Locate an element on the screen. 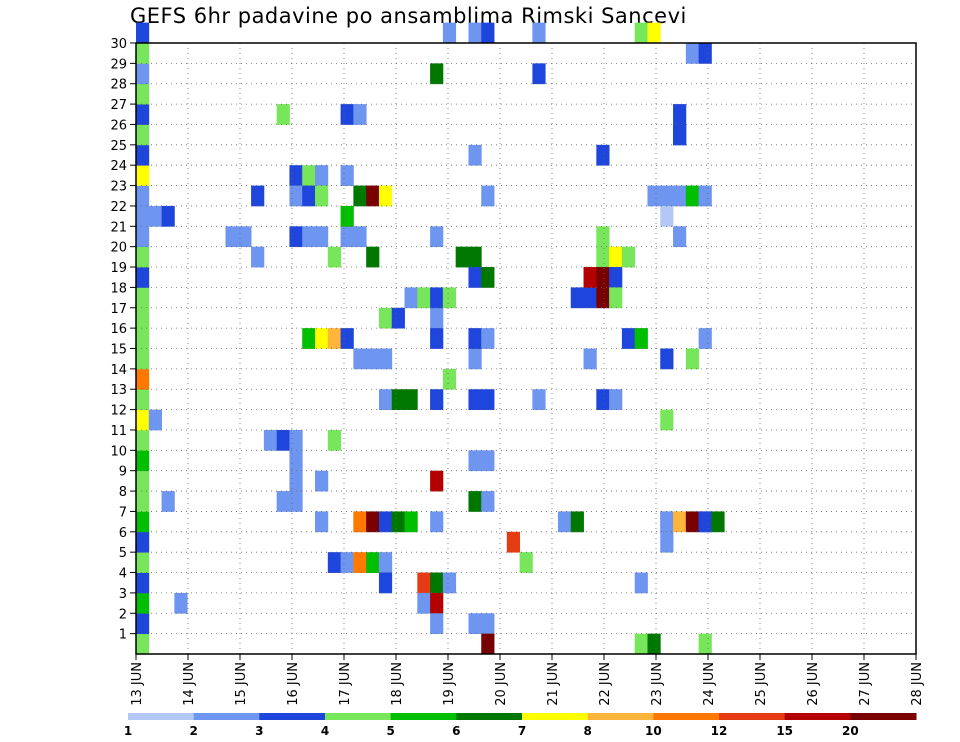 The image size is (960, 742). y-tick-label: 29 is located at coordinates (118, 64).